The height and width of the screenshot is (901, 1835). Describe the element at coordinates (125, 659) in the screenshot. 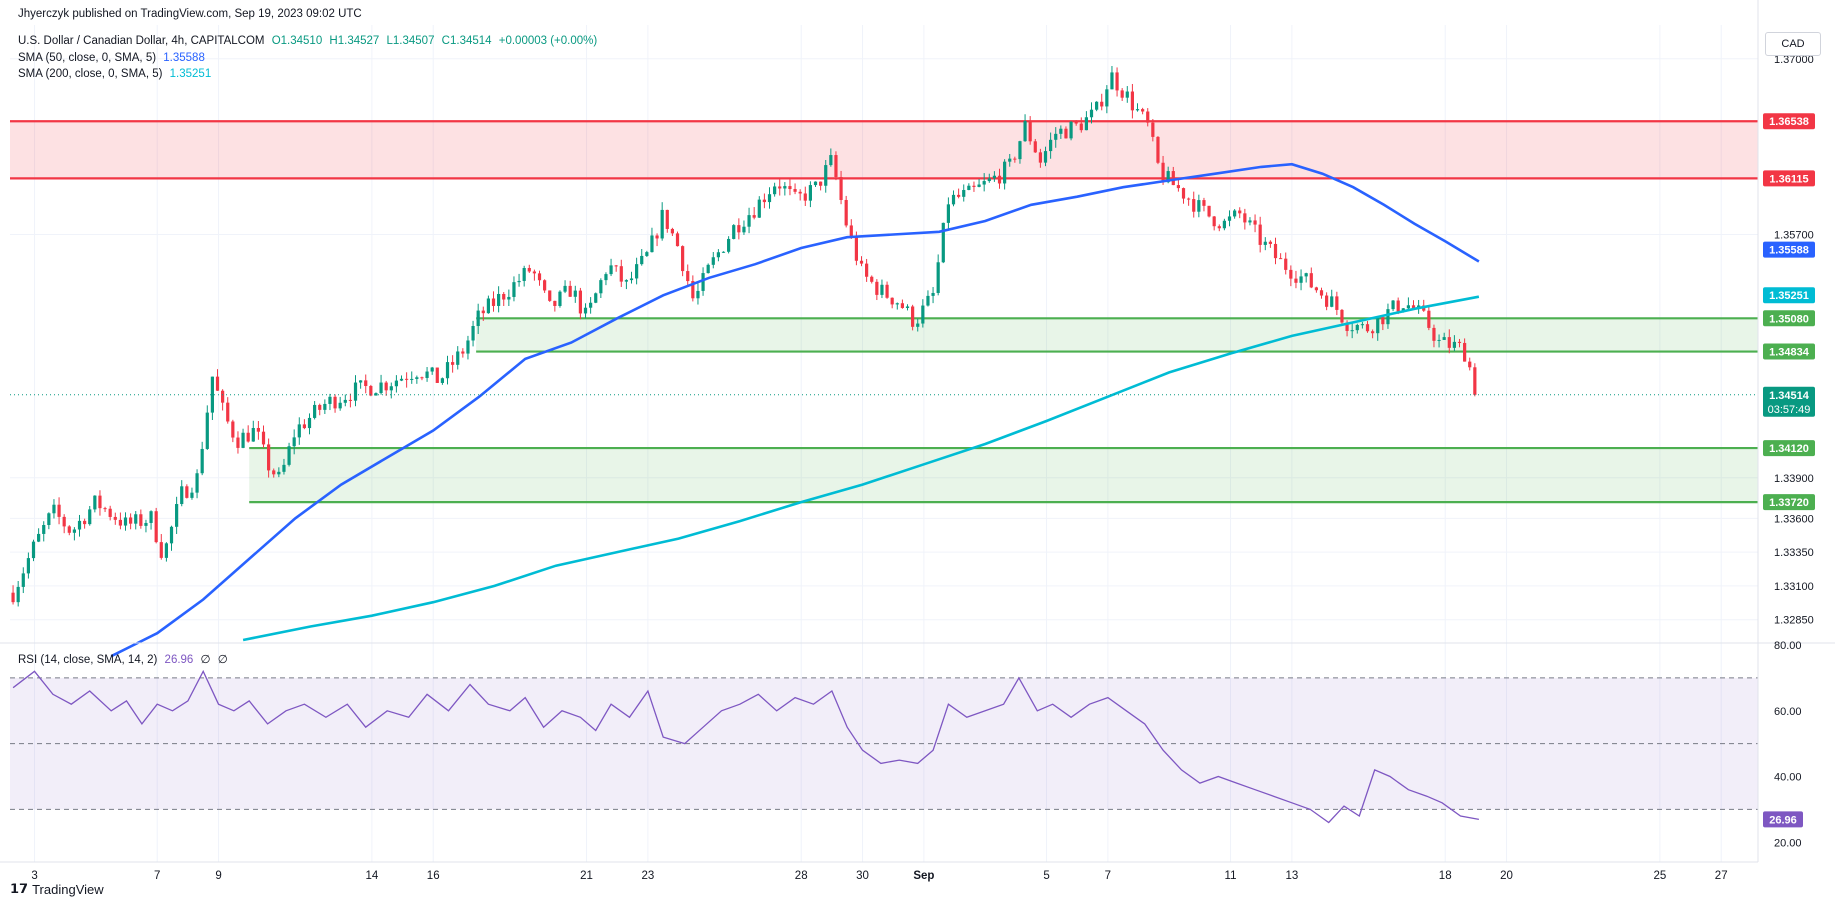

I see `rsi-legend: RSI (14, close, SMA, 14, 2) 26.96 ∅ ∅` at that location.